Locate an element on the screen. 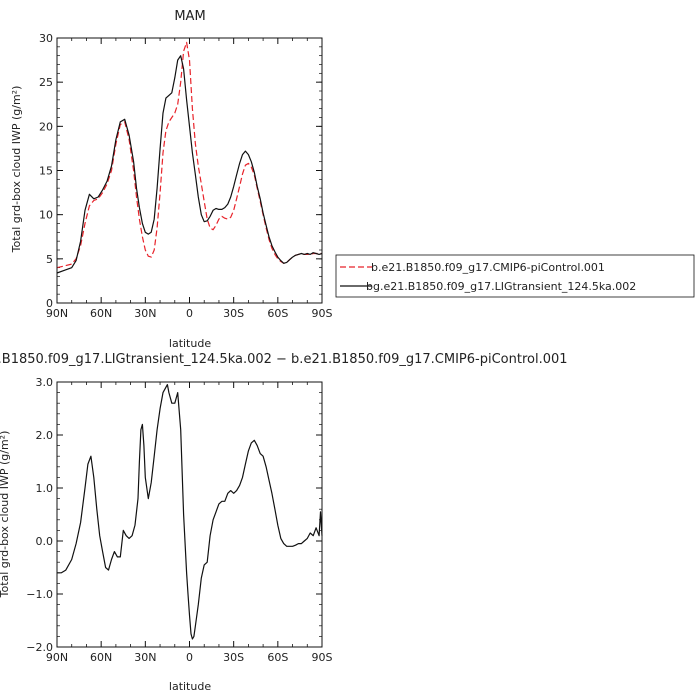  top-y-axis-label: Total grd-box cloud IWP (g/m²) is located at coordinates (16, 170).